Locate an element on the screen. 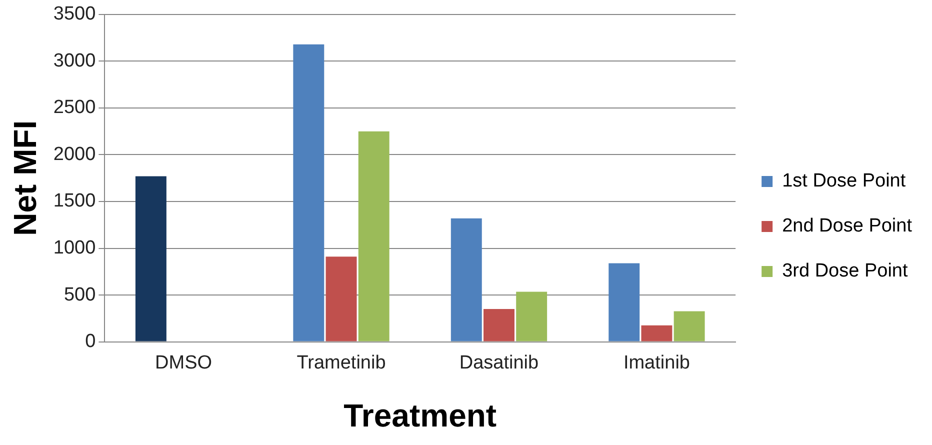  y-axis-title: Net MFI is located at coordinates (25, 178).